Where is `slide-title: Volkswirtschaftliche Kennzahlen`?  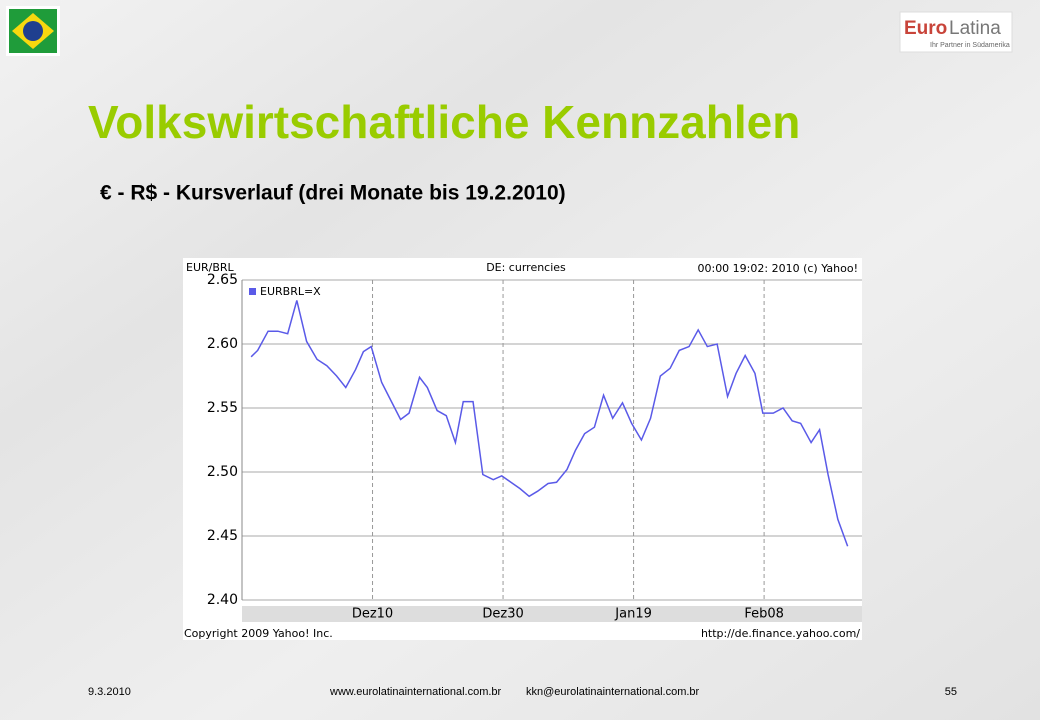
slide-title: Volkswirtschaftliche Kennzahlen is located at coordinates (444, 122).